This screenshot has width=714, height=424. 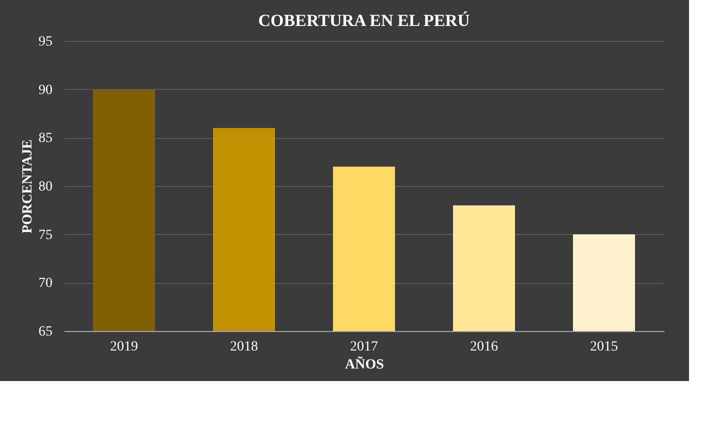 What do you see at coordinates (124, 347) in the screenshot?
I see `x-tick-label: 2019` at bounding box center [124, 347].